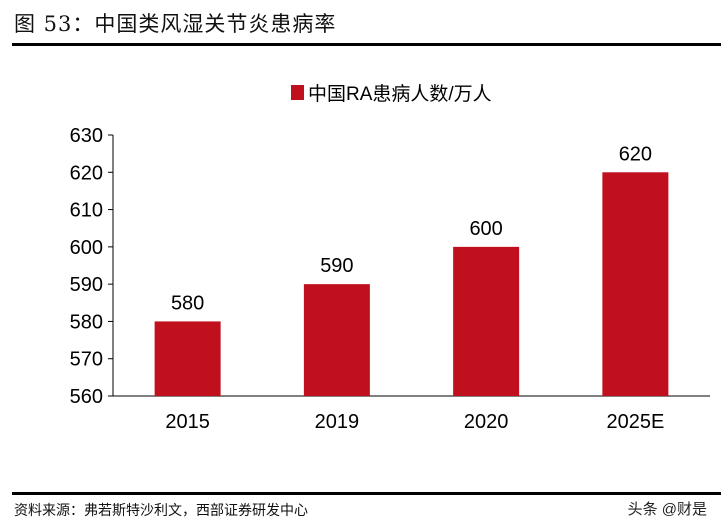 Image resolution: width=721 pixels, height=531 pixels. Describe the element at coordinates (366, 44) in the screenshot. I see `top-rule` at that location.